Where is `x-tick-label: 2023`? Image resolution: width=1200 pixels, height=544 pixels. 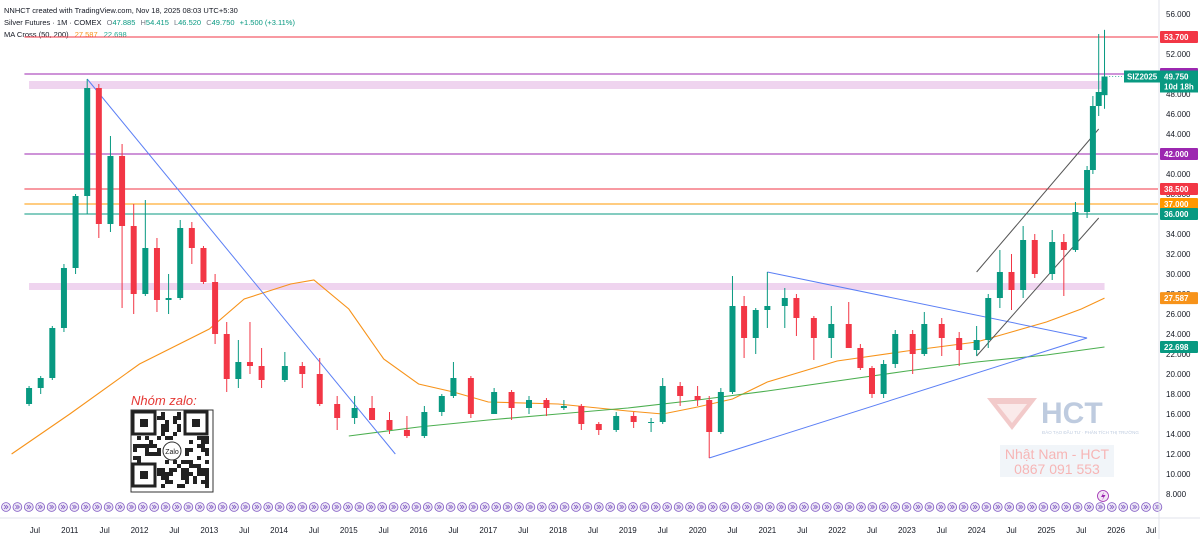 x-tick-label: 2023 is located at coordinates (907, 530).